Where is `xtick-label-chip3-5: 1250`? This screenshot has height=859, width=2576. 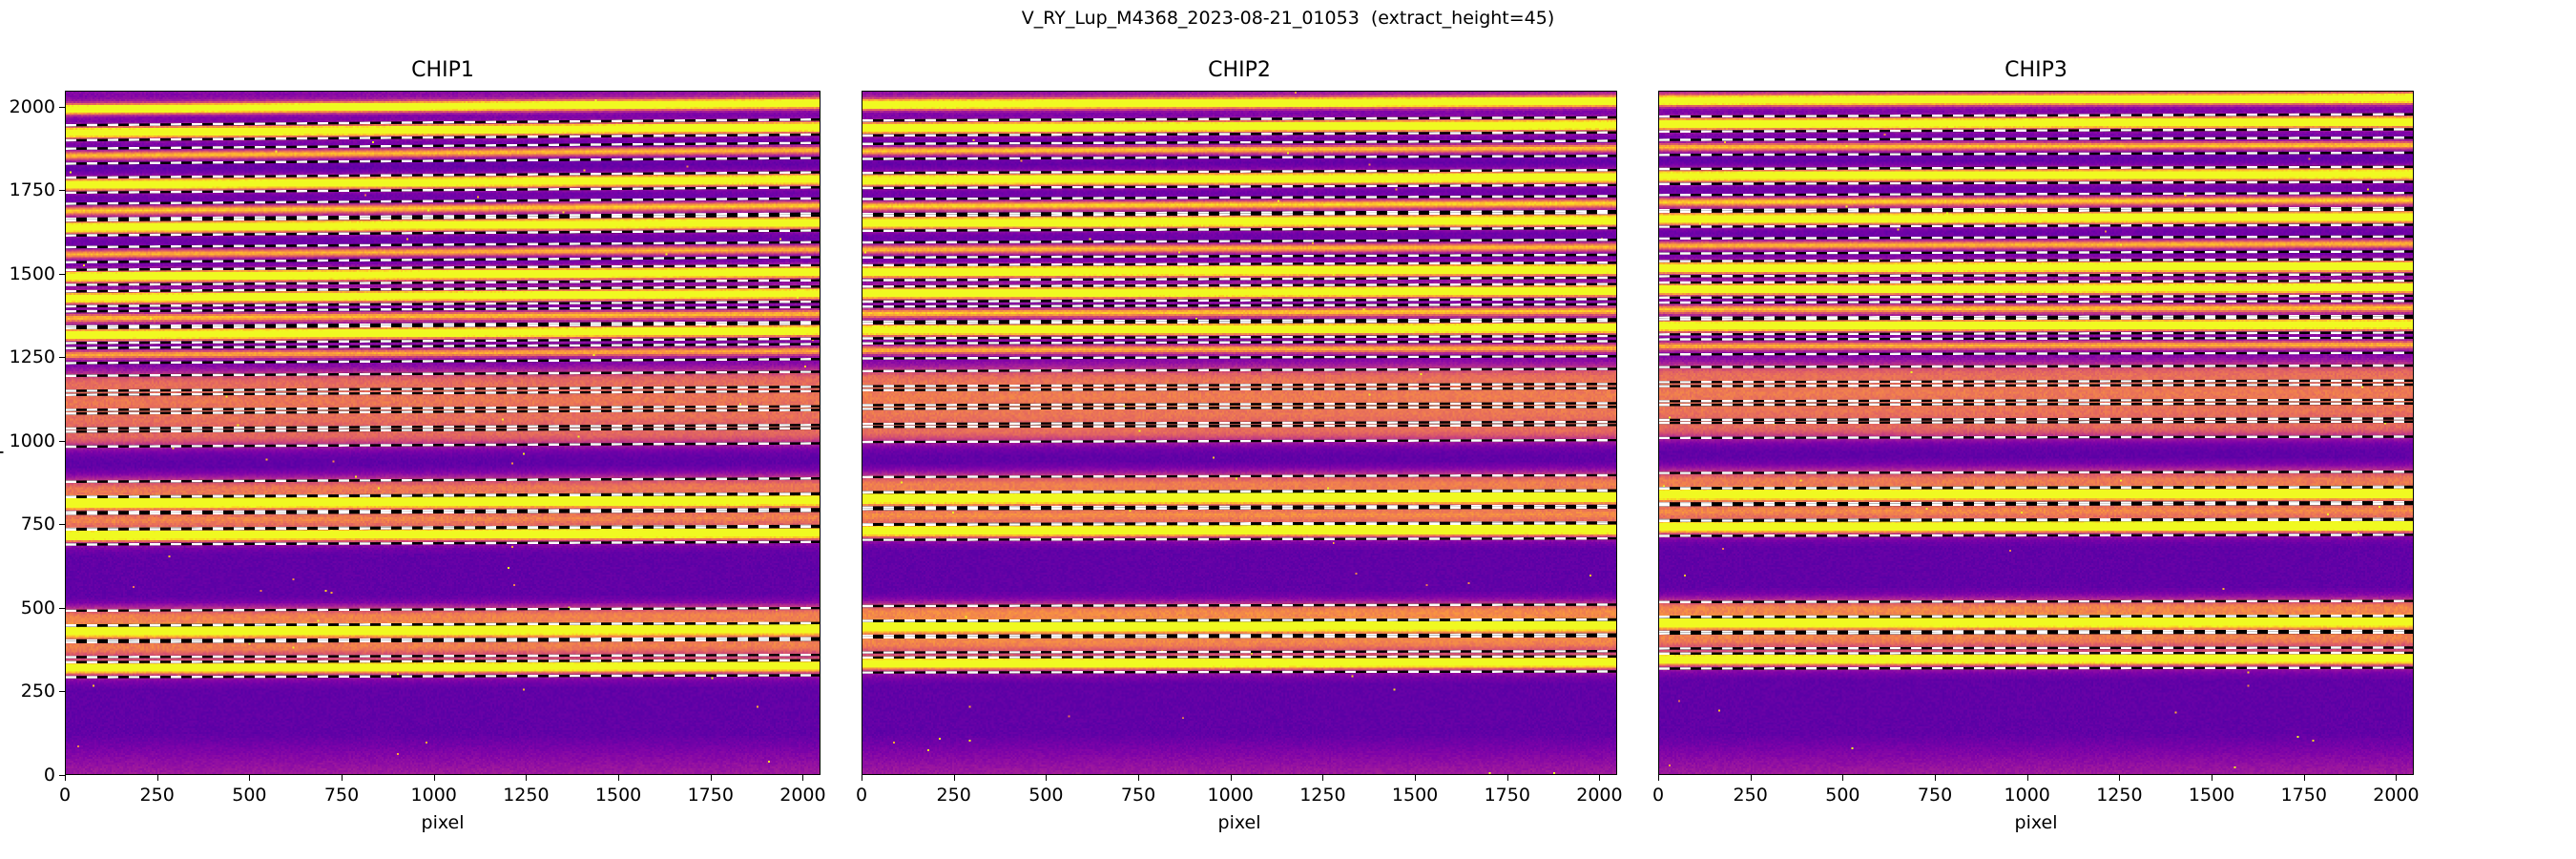 xtick-label-chip3-5: 1250 is located at coordinates (2119, 795).